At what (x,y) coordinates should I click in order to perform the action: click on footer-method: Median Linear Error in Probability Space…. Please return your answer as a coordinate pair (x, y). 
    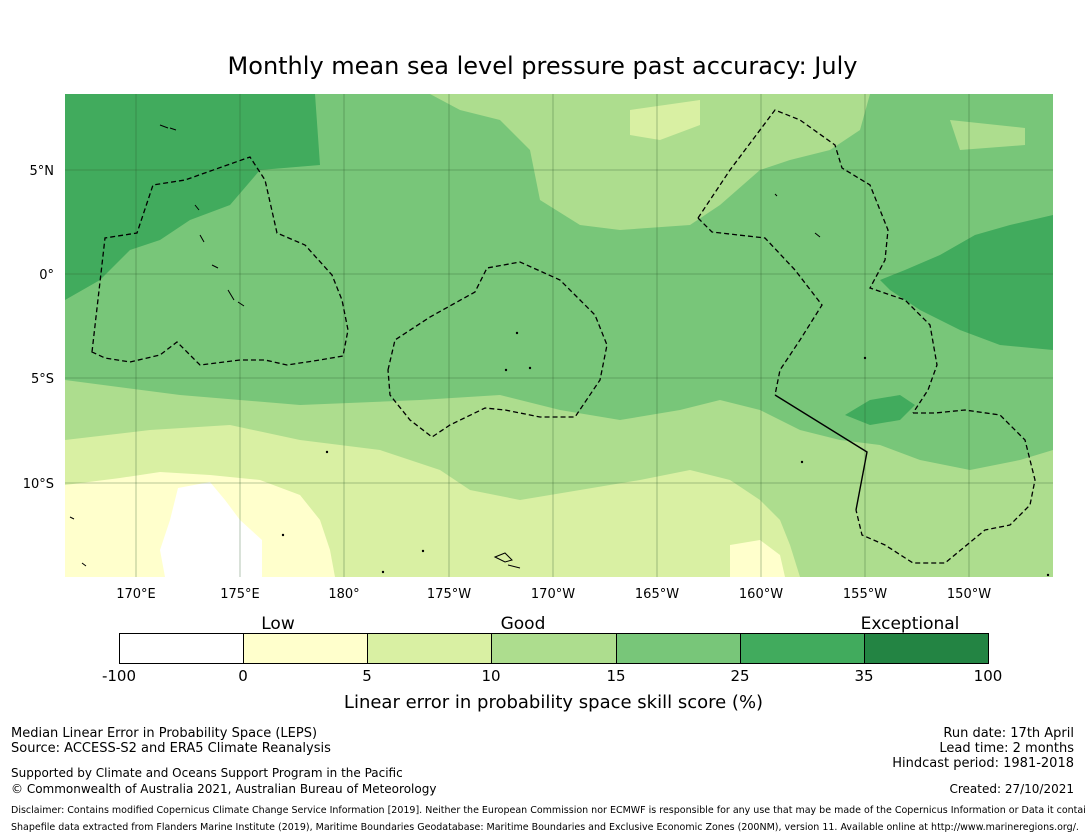
    Looking at the image, I should click on (164, 733).